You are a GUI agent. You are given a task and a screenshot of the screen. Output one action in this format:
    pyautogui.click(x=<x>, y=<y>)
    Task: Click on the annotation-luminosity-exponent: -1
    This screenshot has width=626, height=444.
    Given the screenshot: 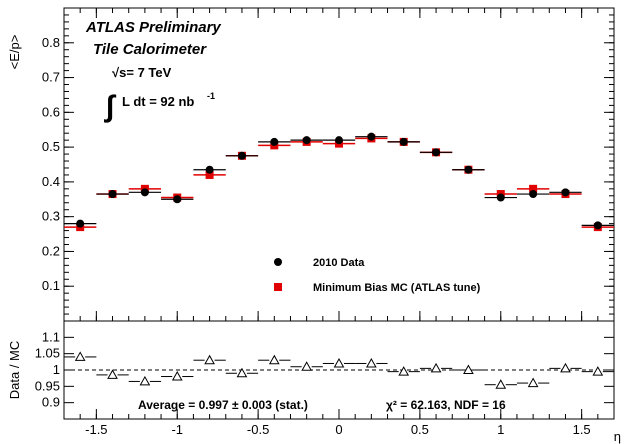 What is the action you would take?
    pyautogui.click(x=211, y=96)
    